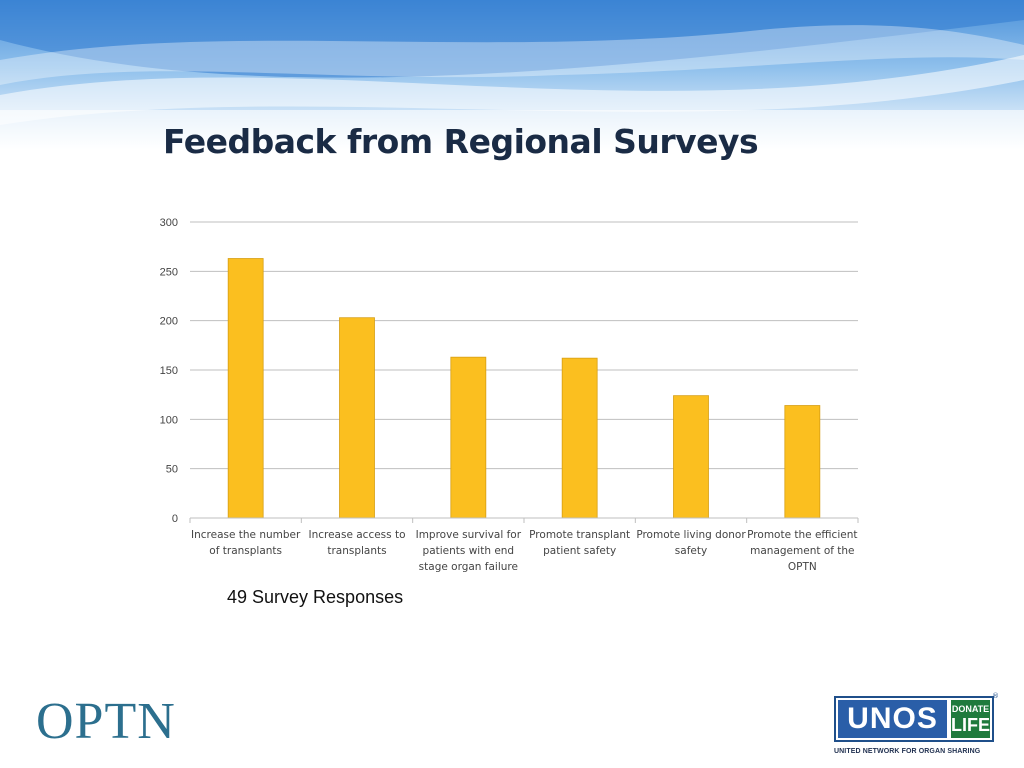 This screenshot has height=768, width=1024. I want to click on y-tick-label: 0, so click(175, 519).